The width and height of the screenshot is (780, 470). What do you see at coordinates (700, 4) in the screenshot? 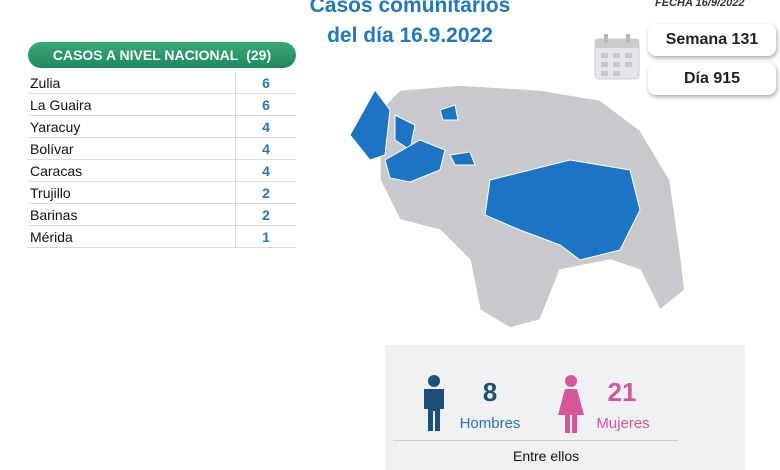
I see `date: FECHA 16/9/2022` at bounding box center [700, 4].